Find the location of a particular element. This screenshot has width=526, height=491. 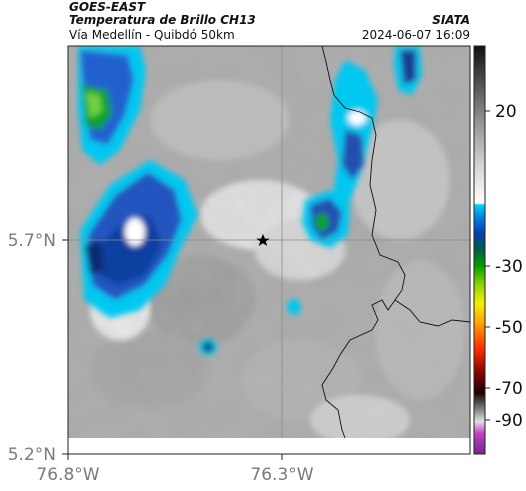

satellite-title: GOES-EAST is located at coordinates (107, 7).